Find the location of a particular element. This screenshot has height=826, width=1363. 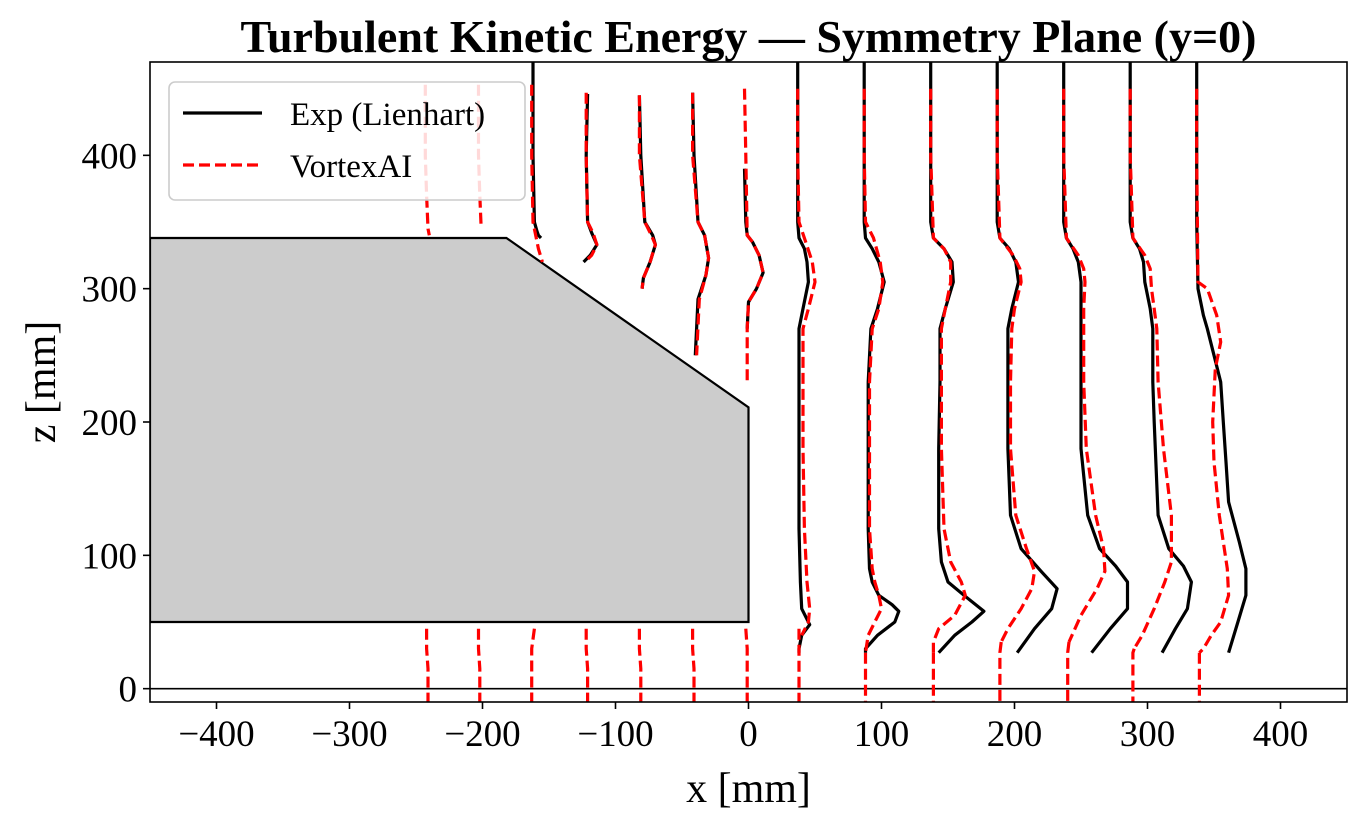

y-axis-label: z [mm] is located at coordinates (42, 382).